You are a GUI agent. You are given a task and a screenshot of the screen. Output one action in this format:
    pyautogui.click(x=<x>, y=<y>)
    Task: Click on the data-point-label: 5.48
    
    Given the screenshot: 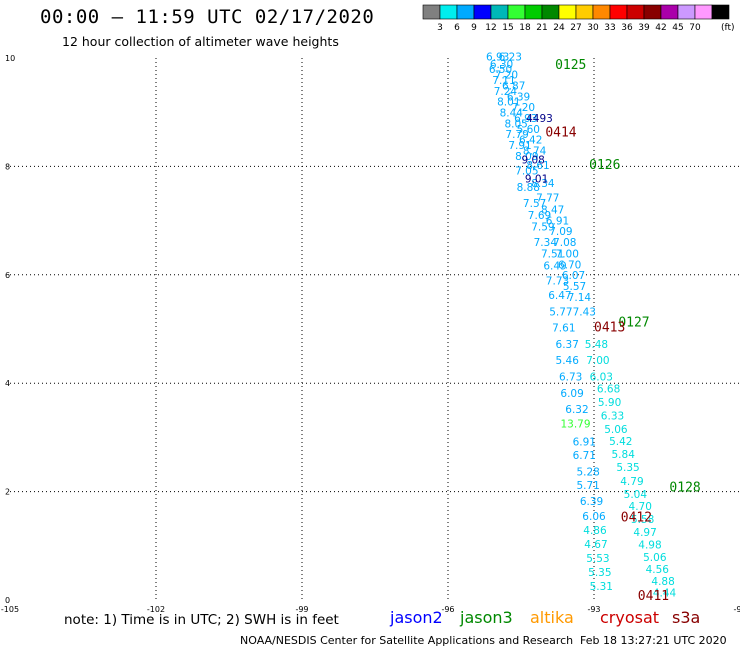 What is the action you would take?
    pyautogui.click(x=596, y=345)
    